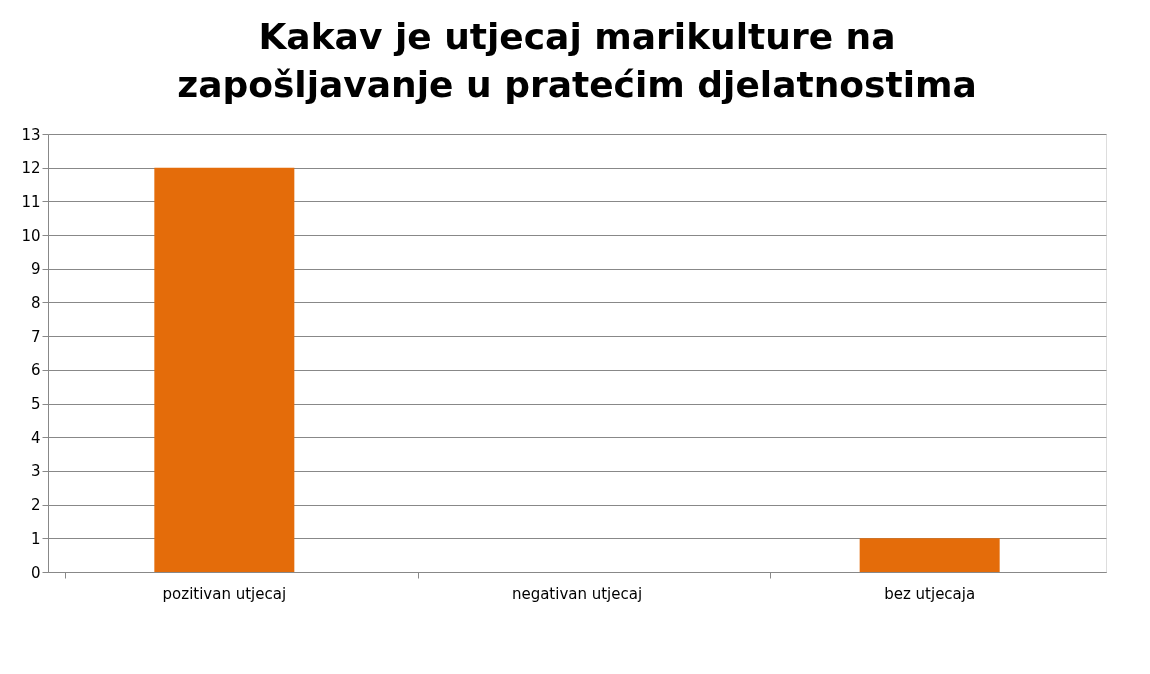  What do you see at coordinates (224, 593) in the screenshot?
I see `x-tick-label: pozitivan utjecaj` at bounding box center [224, 593].